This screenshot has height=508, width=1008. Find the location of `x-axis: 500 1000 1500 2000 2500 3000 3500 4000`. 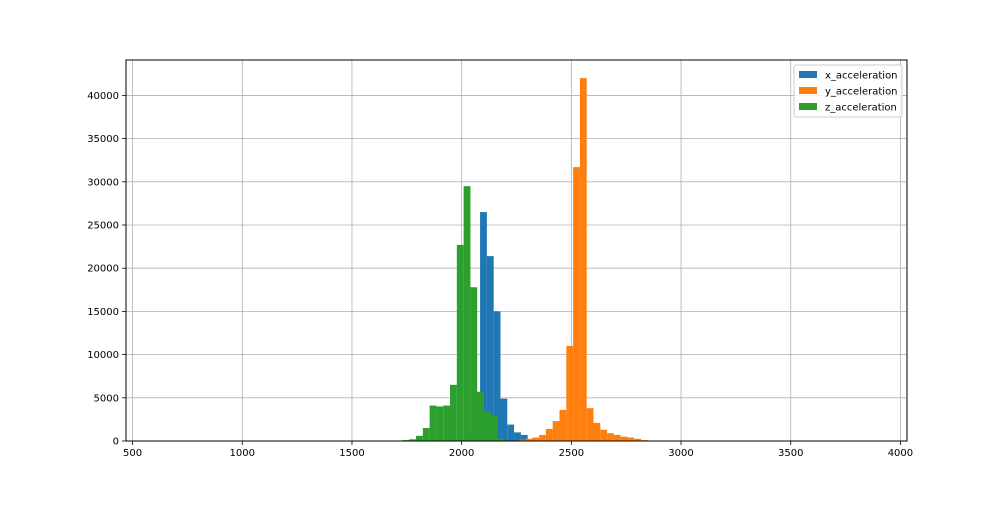

x-axis: 500 1000 1500 2000 2500 3000 3500 4000 is located at coordinates (518, 450).